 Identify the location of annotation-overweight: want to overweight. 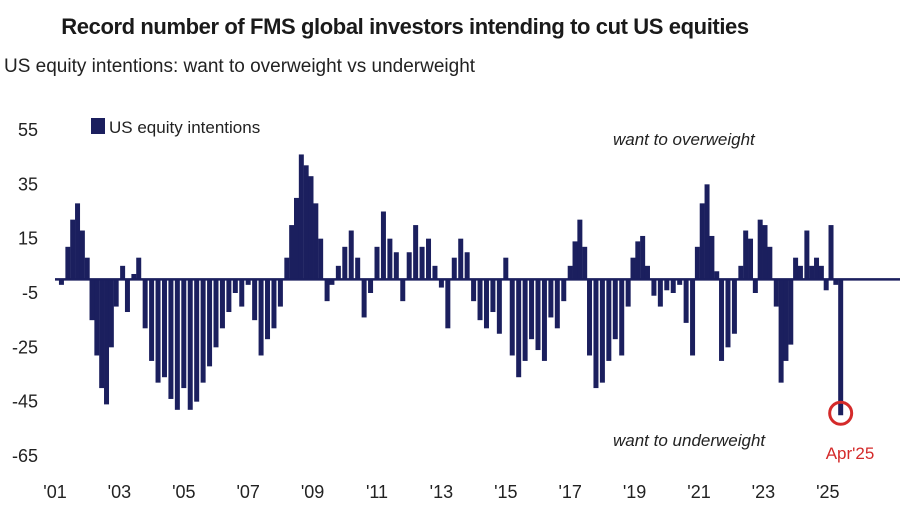
(684, 139).